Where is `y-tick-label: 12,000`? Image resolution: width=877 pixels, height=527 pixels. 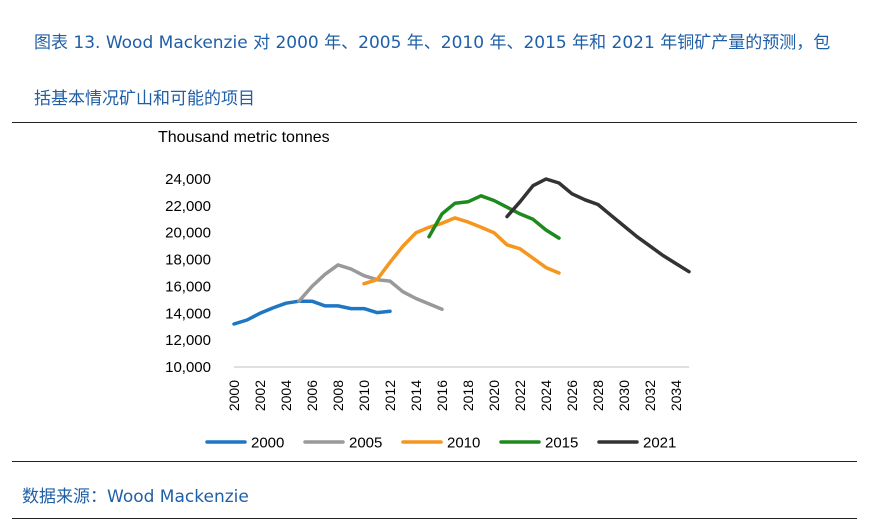
y-tick-label: 12,000 is located at coordinates (188, 340).